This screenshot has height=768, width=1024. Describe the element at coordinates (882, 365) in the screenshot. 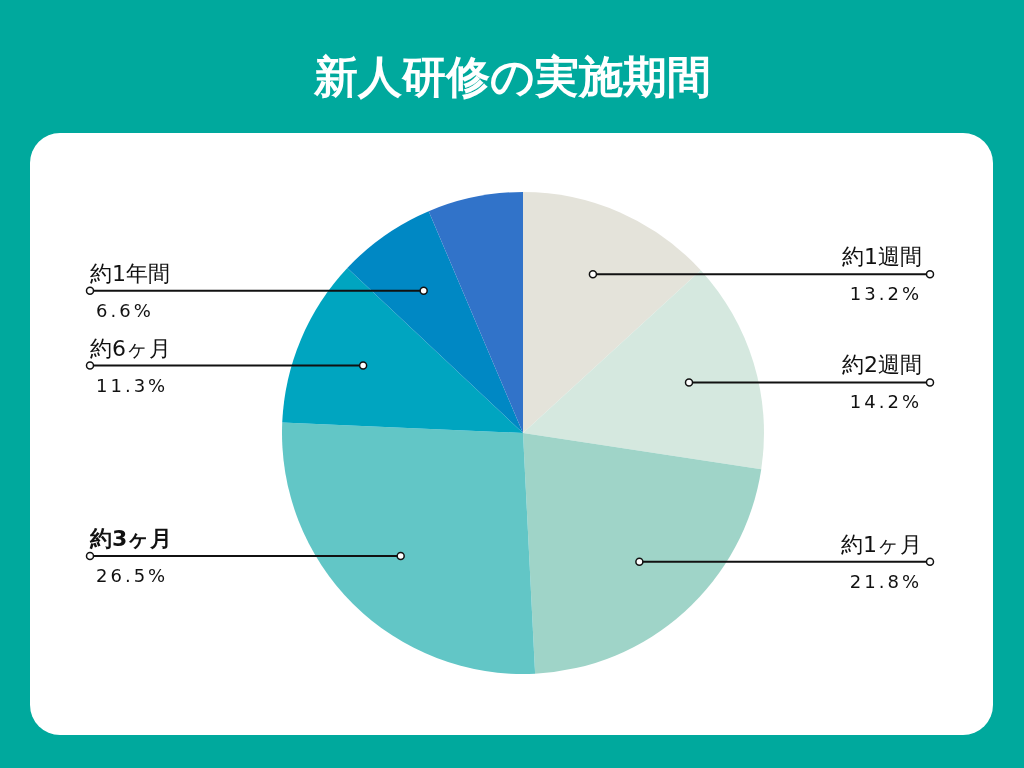

I see `slice-label: 約2週間` at that location.